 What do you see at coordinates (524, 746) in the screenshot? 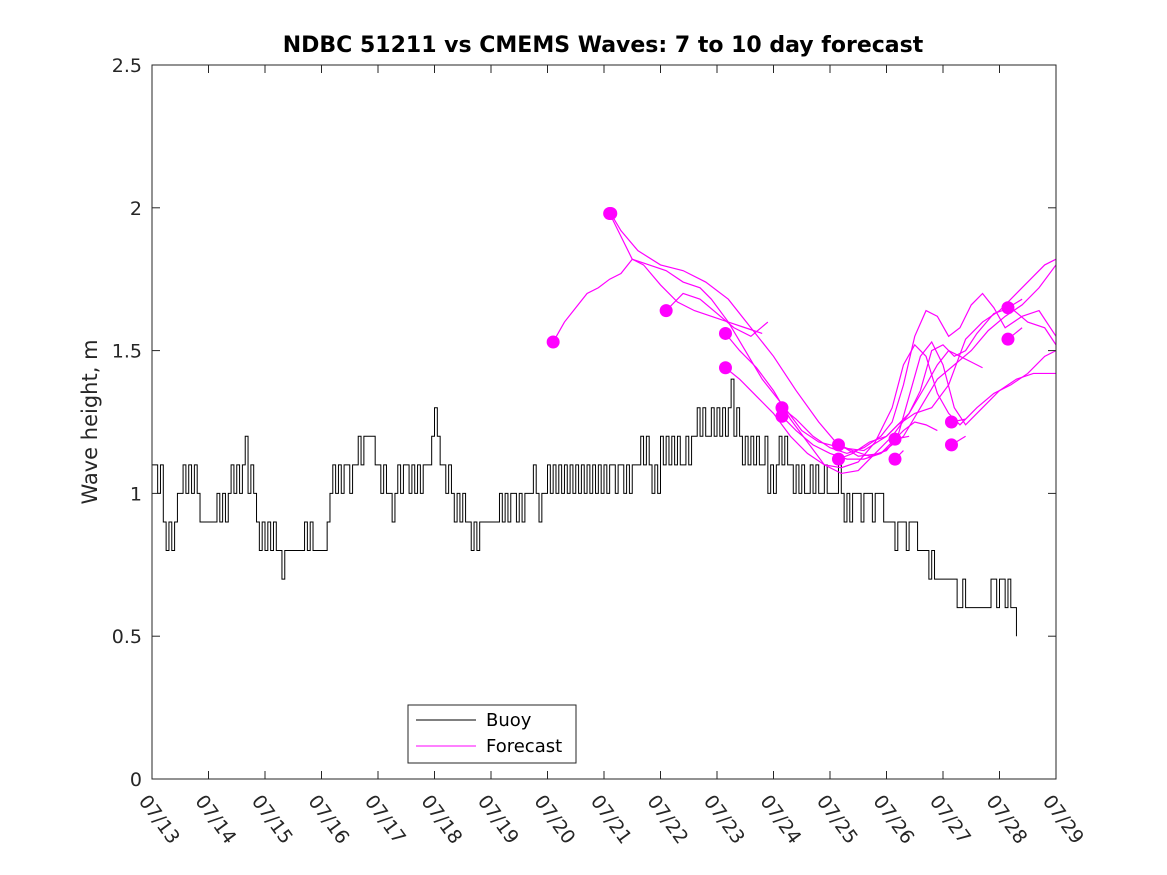
I see `legend-forecast-label: Forecast` at bounding box center [524, 746].